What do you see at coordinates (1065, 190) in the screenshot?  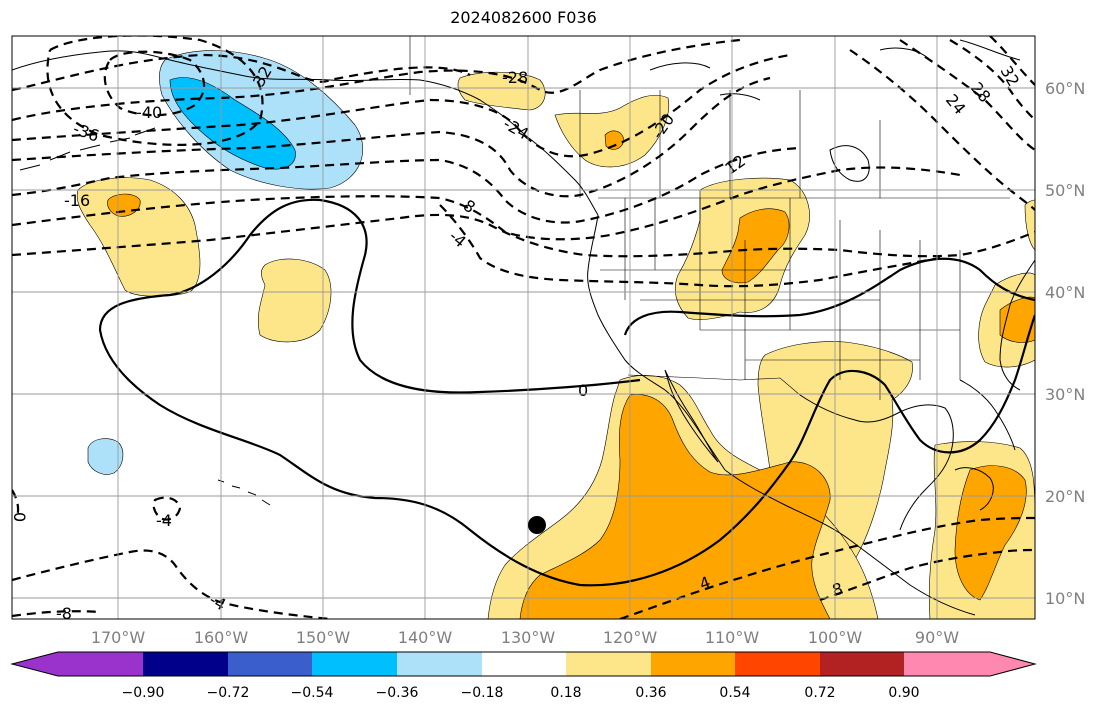 I see `lat-label: 50°N` at bounding box center [1065, 190].